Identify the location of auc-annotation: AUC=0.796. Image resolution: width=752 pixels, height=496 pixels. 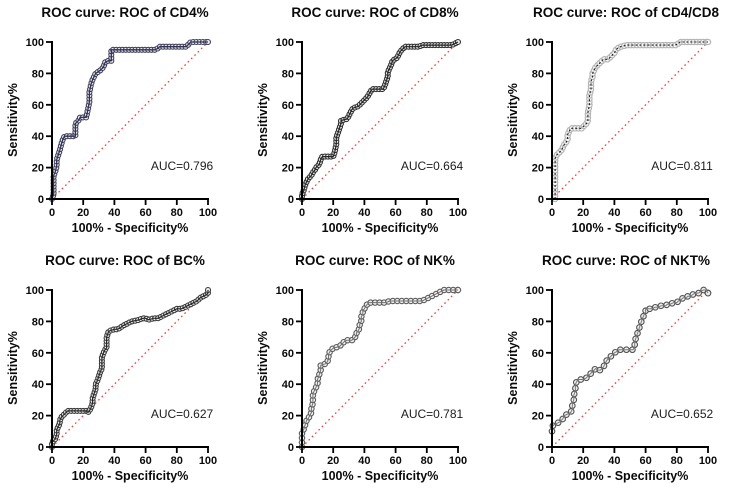
(182, 166).